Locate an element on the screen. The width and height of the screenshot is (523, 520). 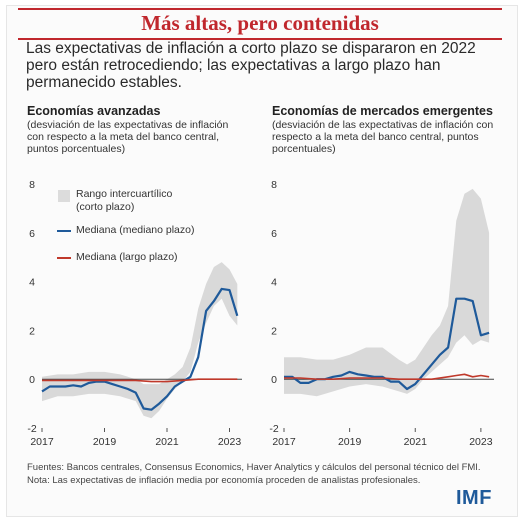
left-iqr-band is located at coordinates (140, 340).